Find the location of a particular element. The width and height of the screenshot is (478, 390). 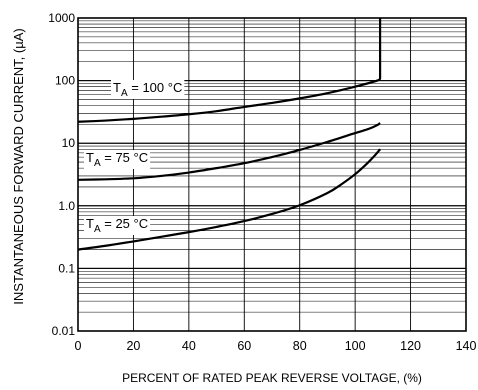

x-tick-label: 100 is located at coordinates (355, 346).